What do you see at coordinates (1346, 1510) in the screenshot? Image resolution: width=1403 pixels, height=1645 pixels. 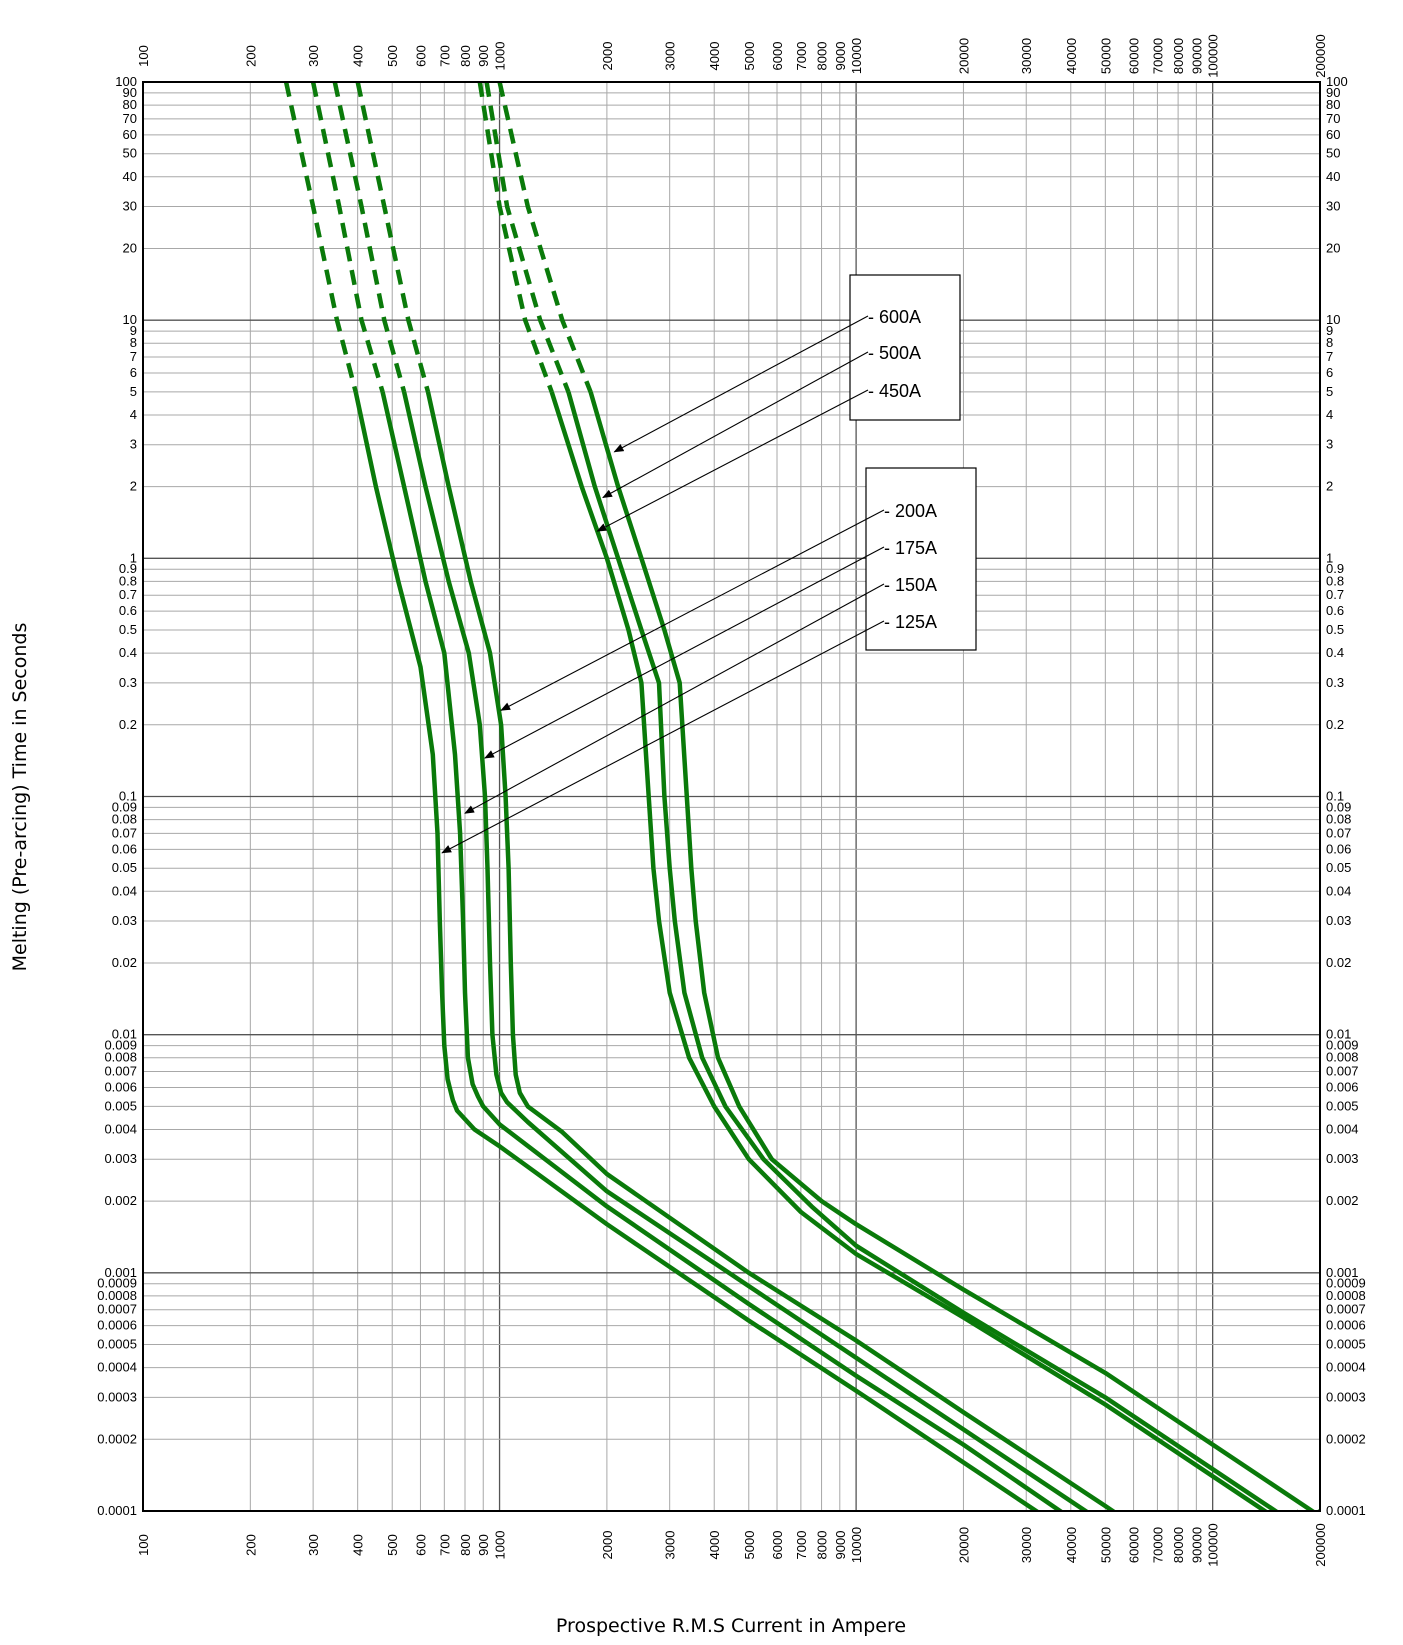 I see `y-tick-label-right: 0.0001` at bounding box center [1346, 1510].